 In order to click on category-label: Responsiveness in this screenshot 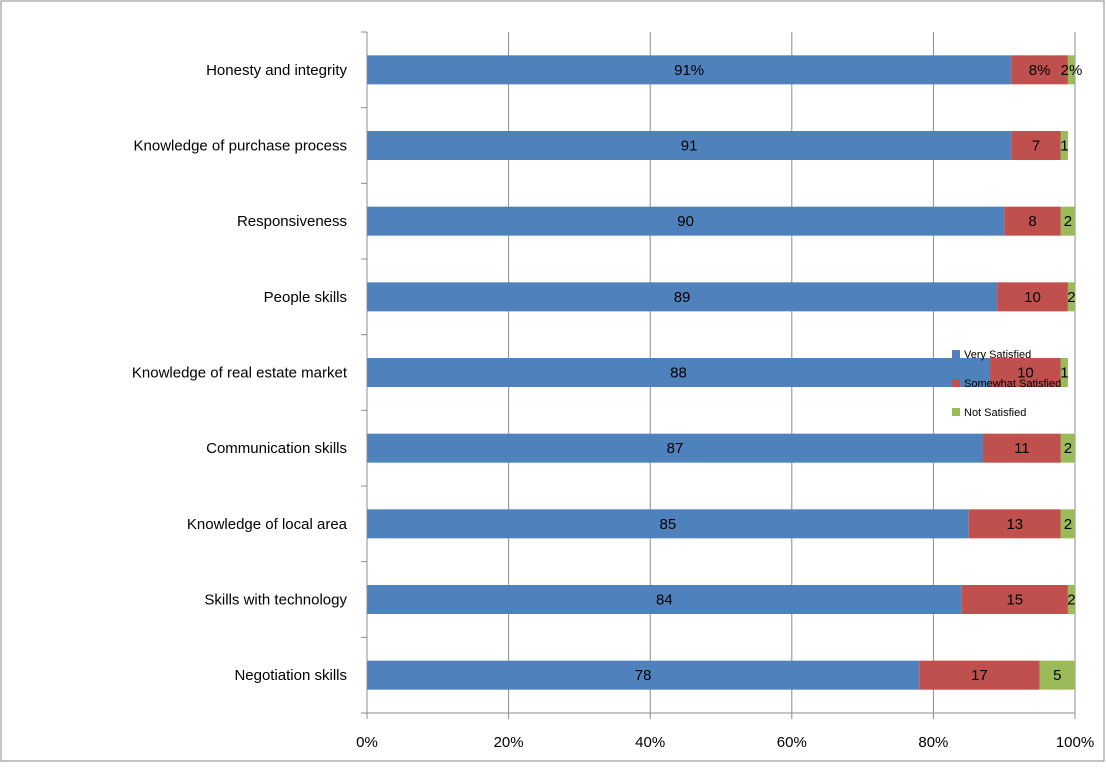, I will do `click(292, 221)`.